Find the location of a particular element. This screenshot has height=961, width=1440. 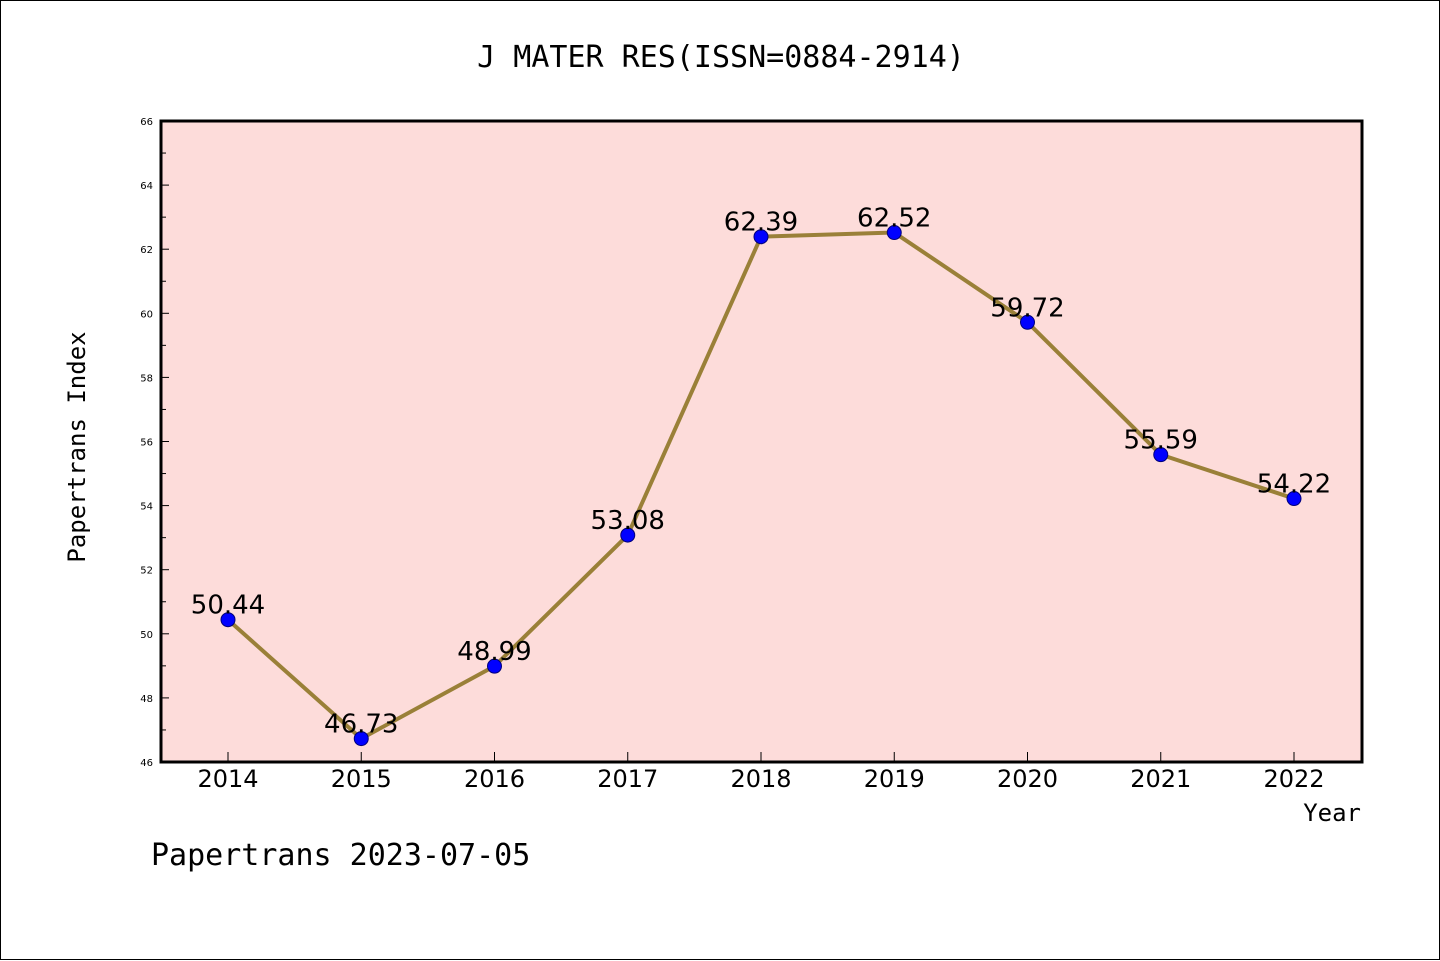

data-label: 62.52 is located at coordinates (894, 219).